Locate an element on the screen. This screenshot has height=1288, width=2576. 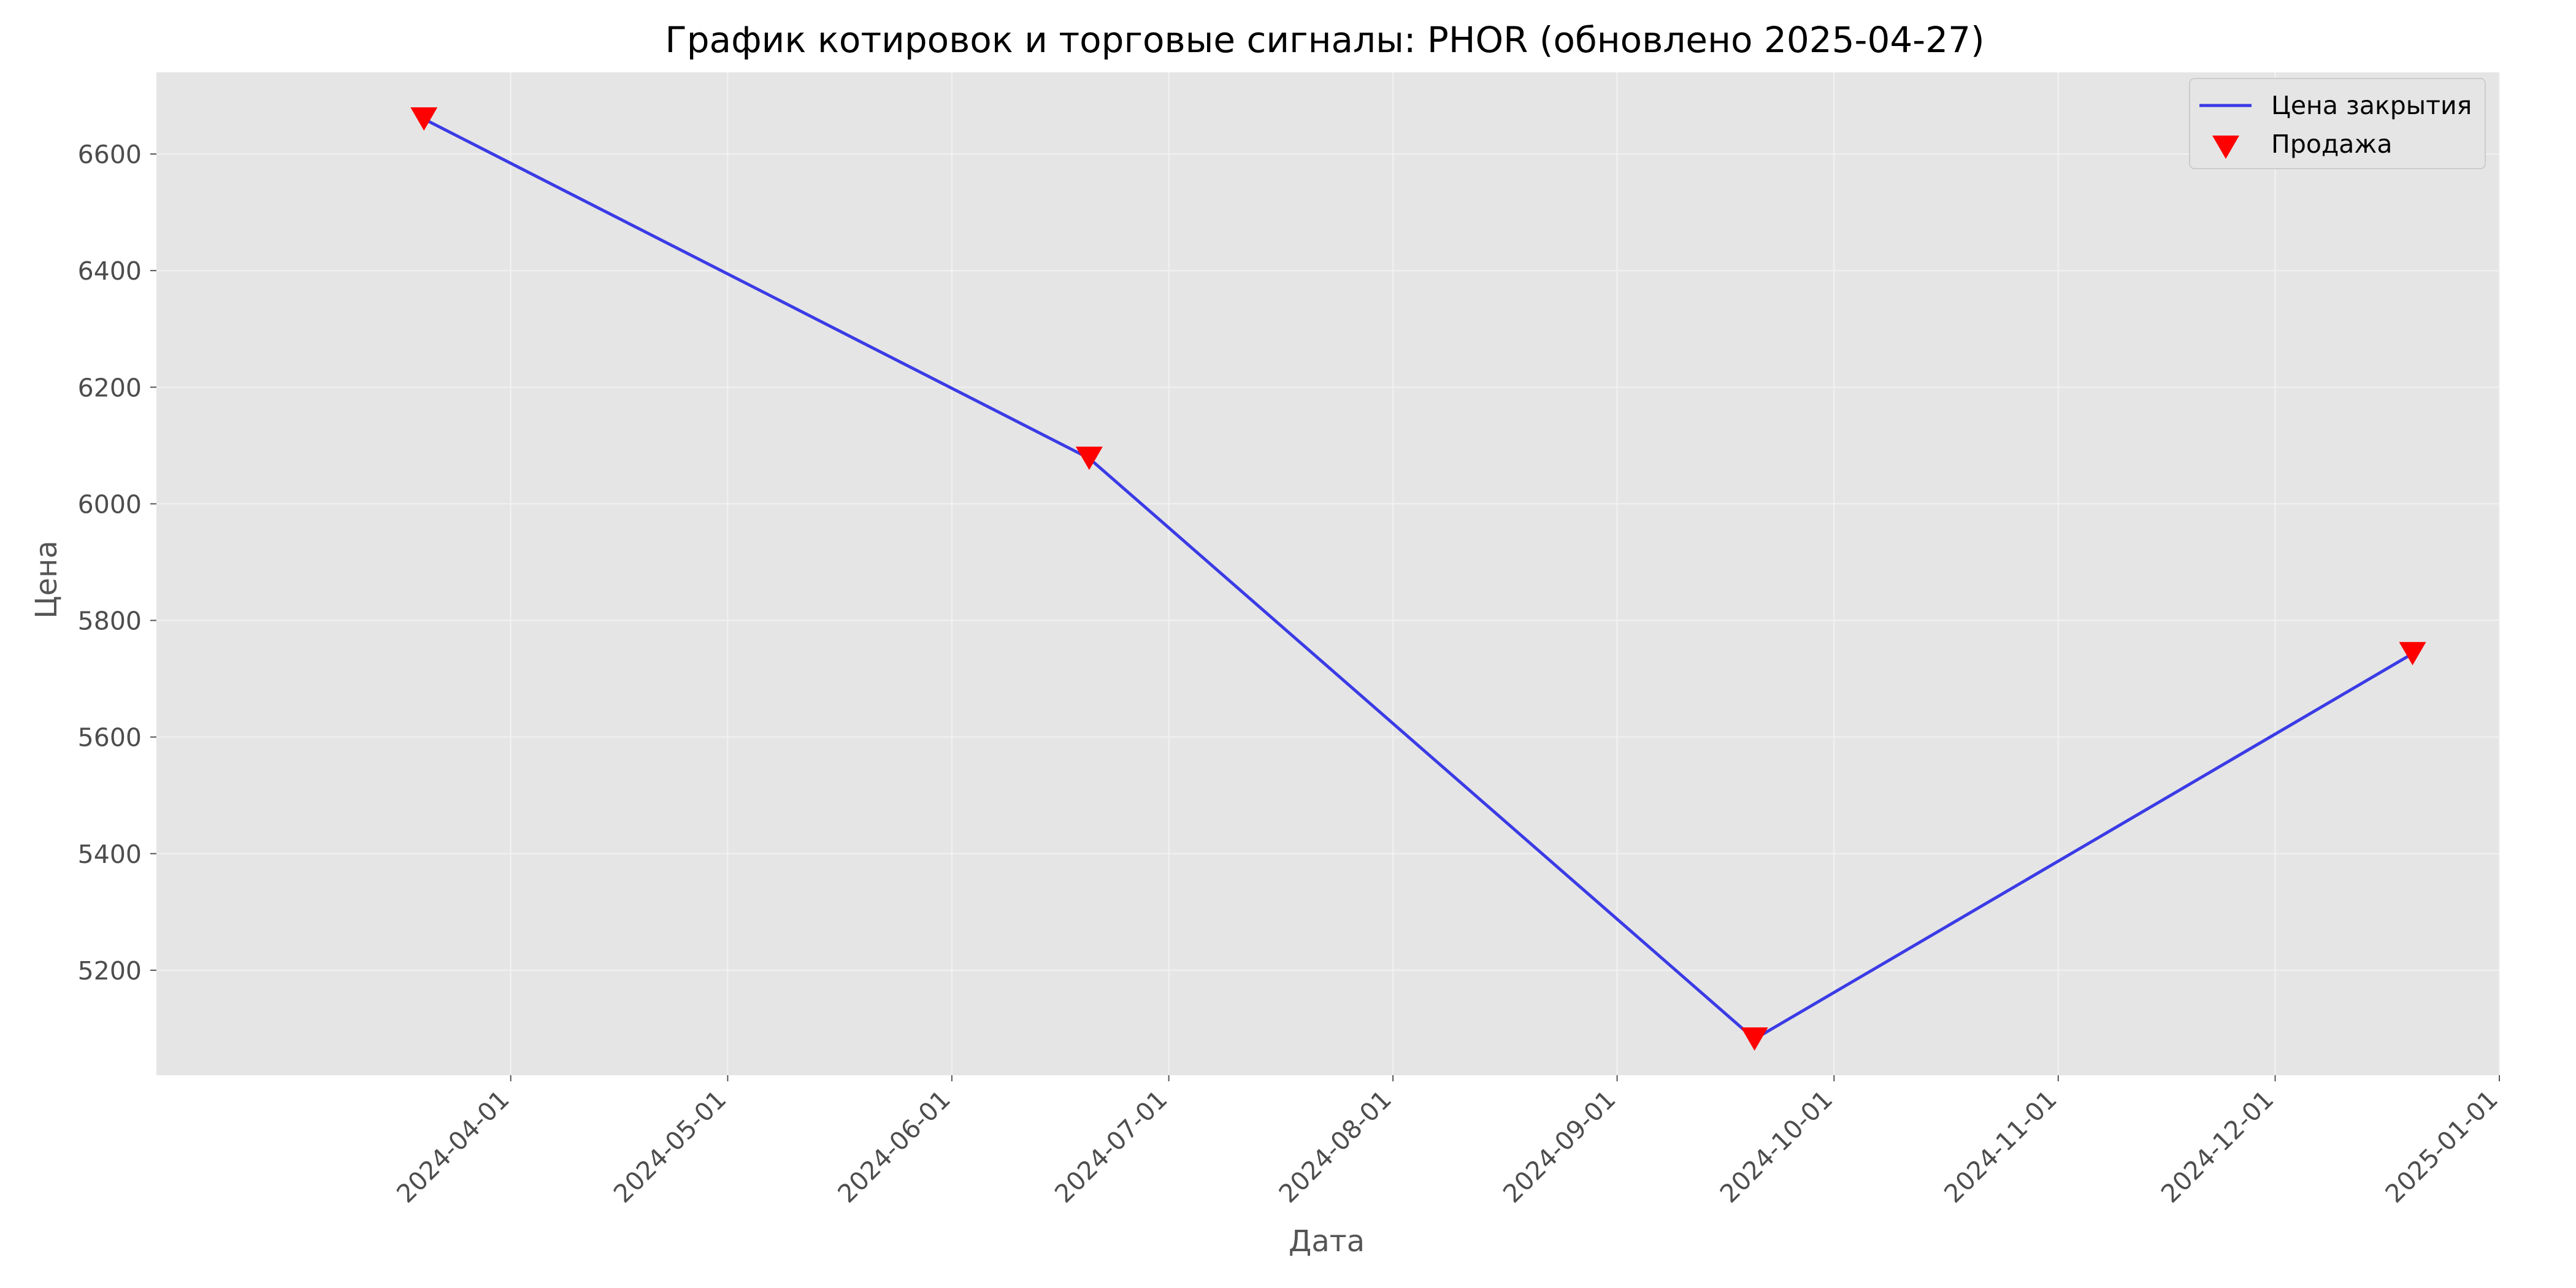
y-axis-label: Цена is located at coordinates (46, 579).